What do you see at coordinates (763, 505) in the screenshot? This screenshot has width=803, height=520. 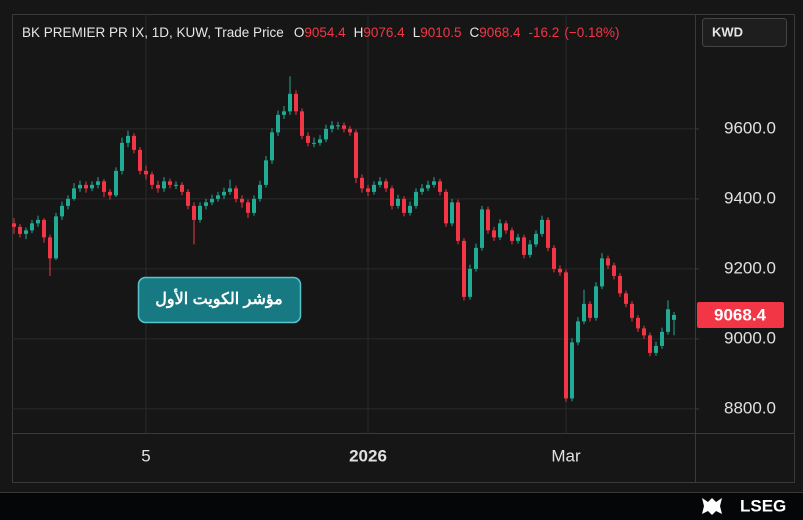 I see `brand-name: LSEG` at bounding box center [763, 505].